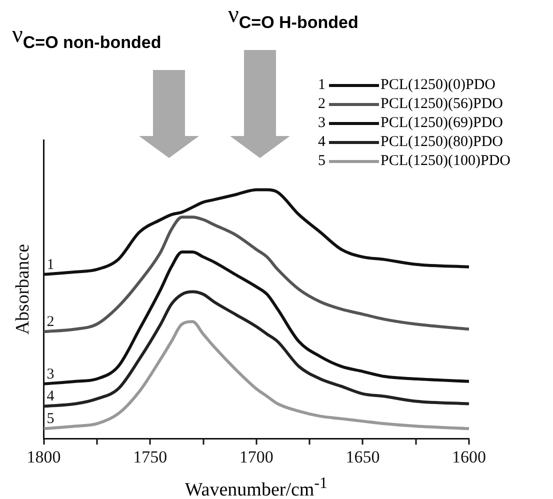 The image size is (553, 499). I want to click on x-tick-label: 1800, so click(43, 456).